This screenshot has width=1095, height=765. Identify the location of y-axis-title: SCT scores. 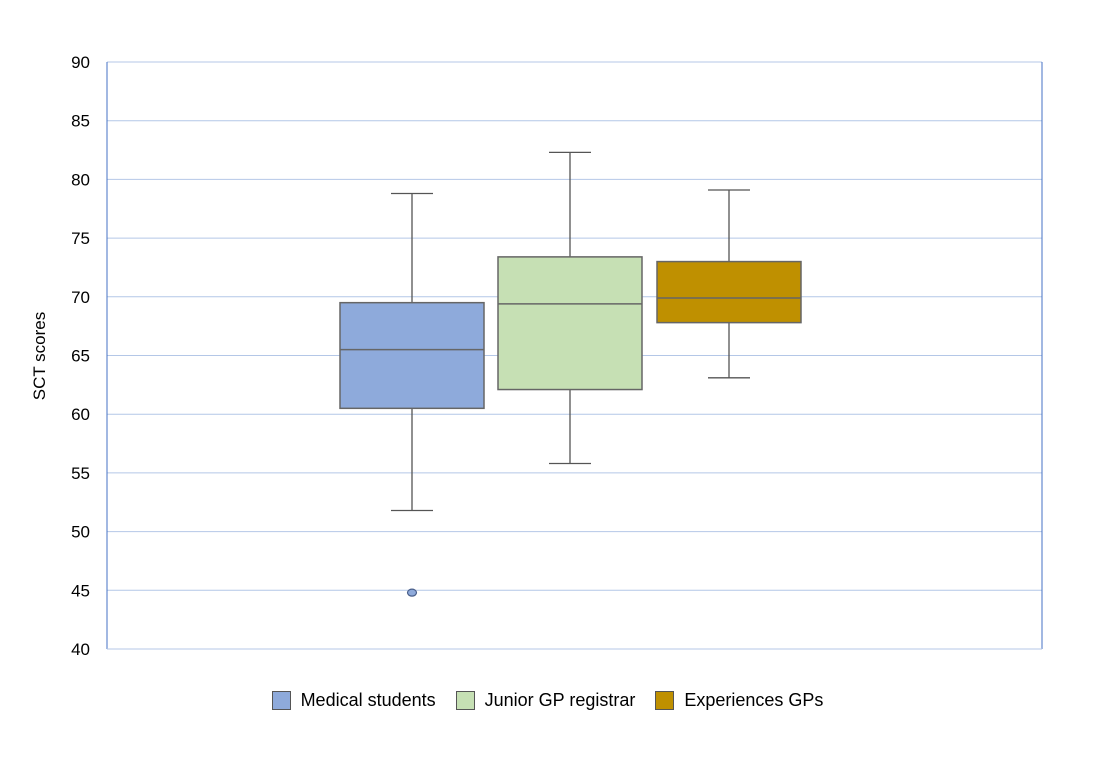
(39, 356).